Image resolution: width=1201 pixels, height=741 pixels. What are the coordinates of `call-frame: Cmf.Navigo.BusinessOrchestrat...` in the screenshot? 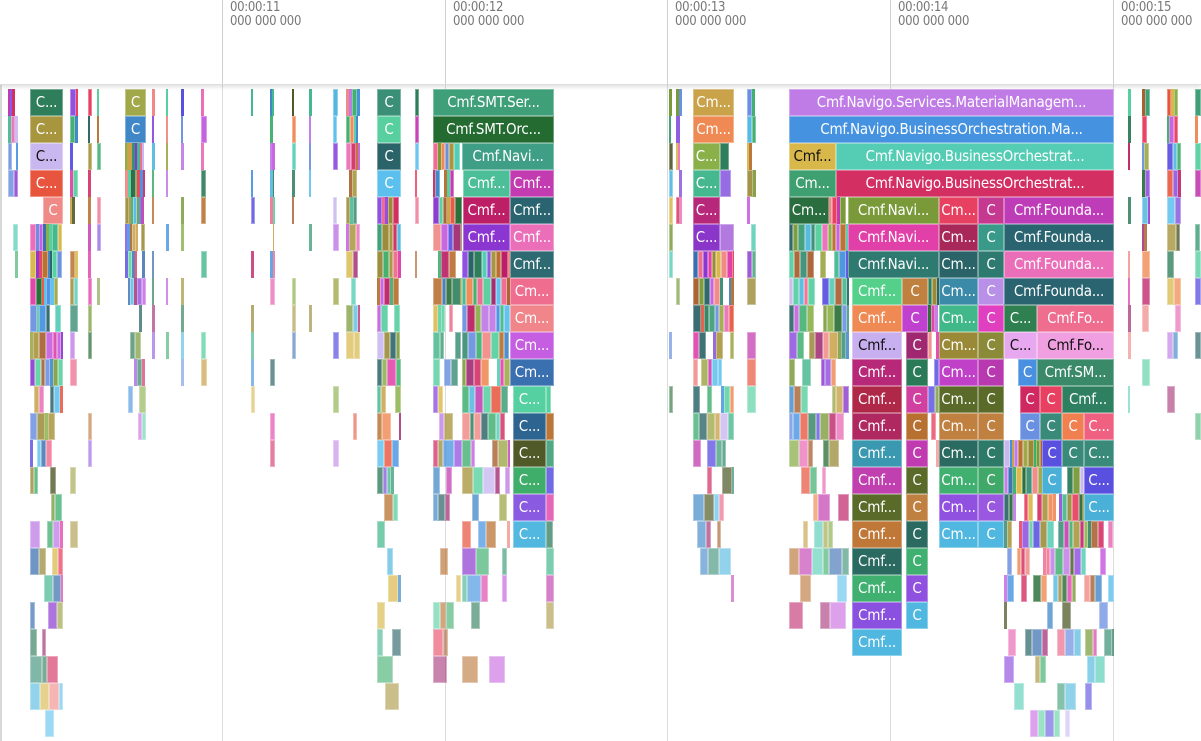 It's located at (975, 156).